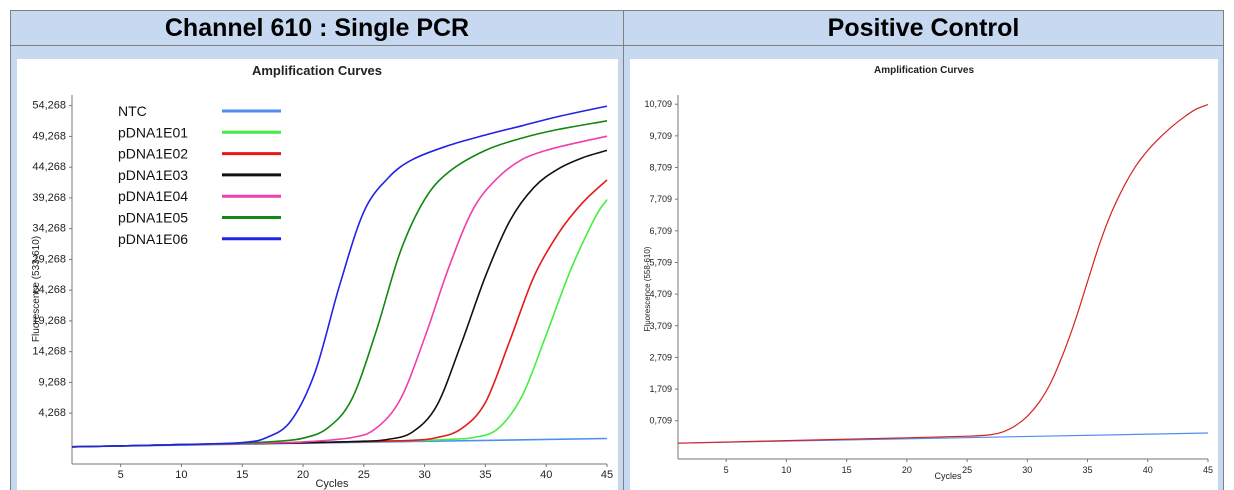 The width and height of the screenshot is (1234, 490). What do you see at coordinates (924, 70) in the screenshot?
I see `chart-right-title: Amplification Curves` at bounding box center [924, 70].